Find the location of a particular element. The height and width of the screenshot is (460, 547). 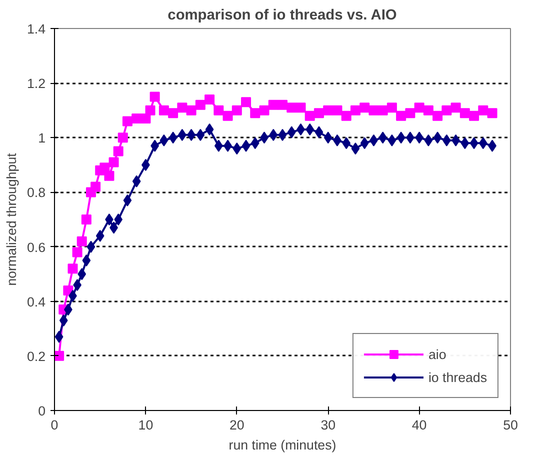

x-tick-label: 50 is located at coordinates (510, 425).